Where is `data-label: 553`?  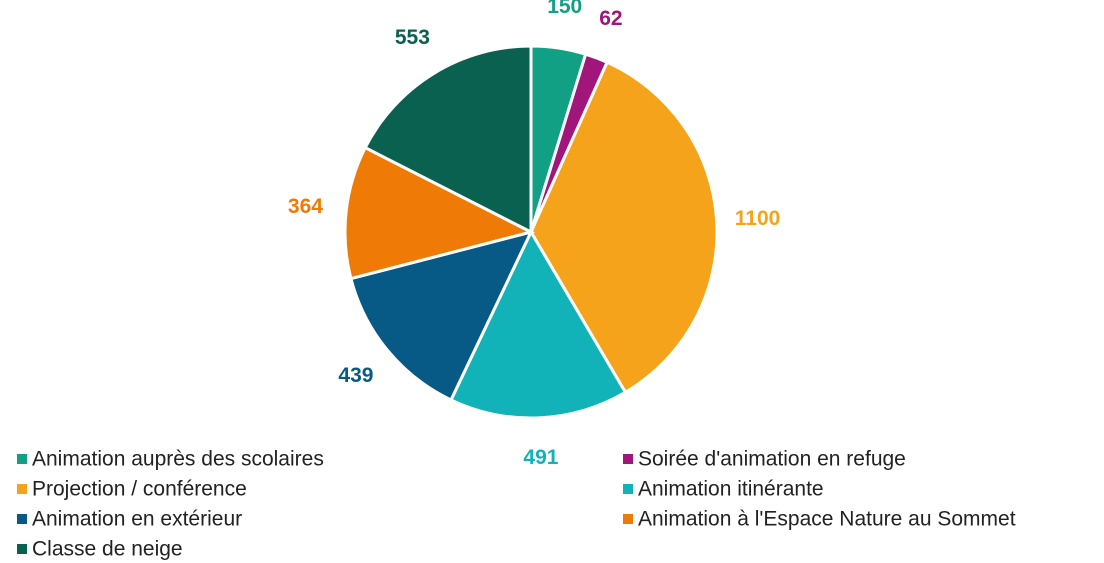 data-label: 553 is located at coordinates (412, 37).